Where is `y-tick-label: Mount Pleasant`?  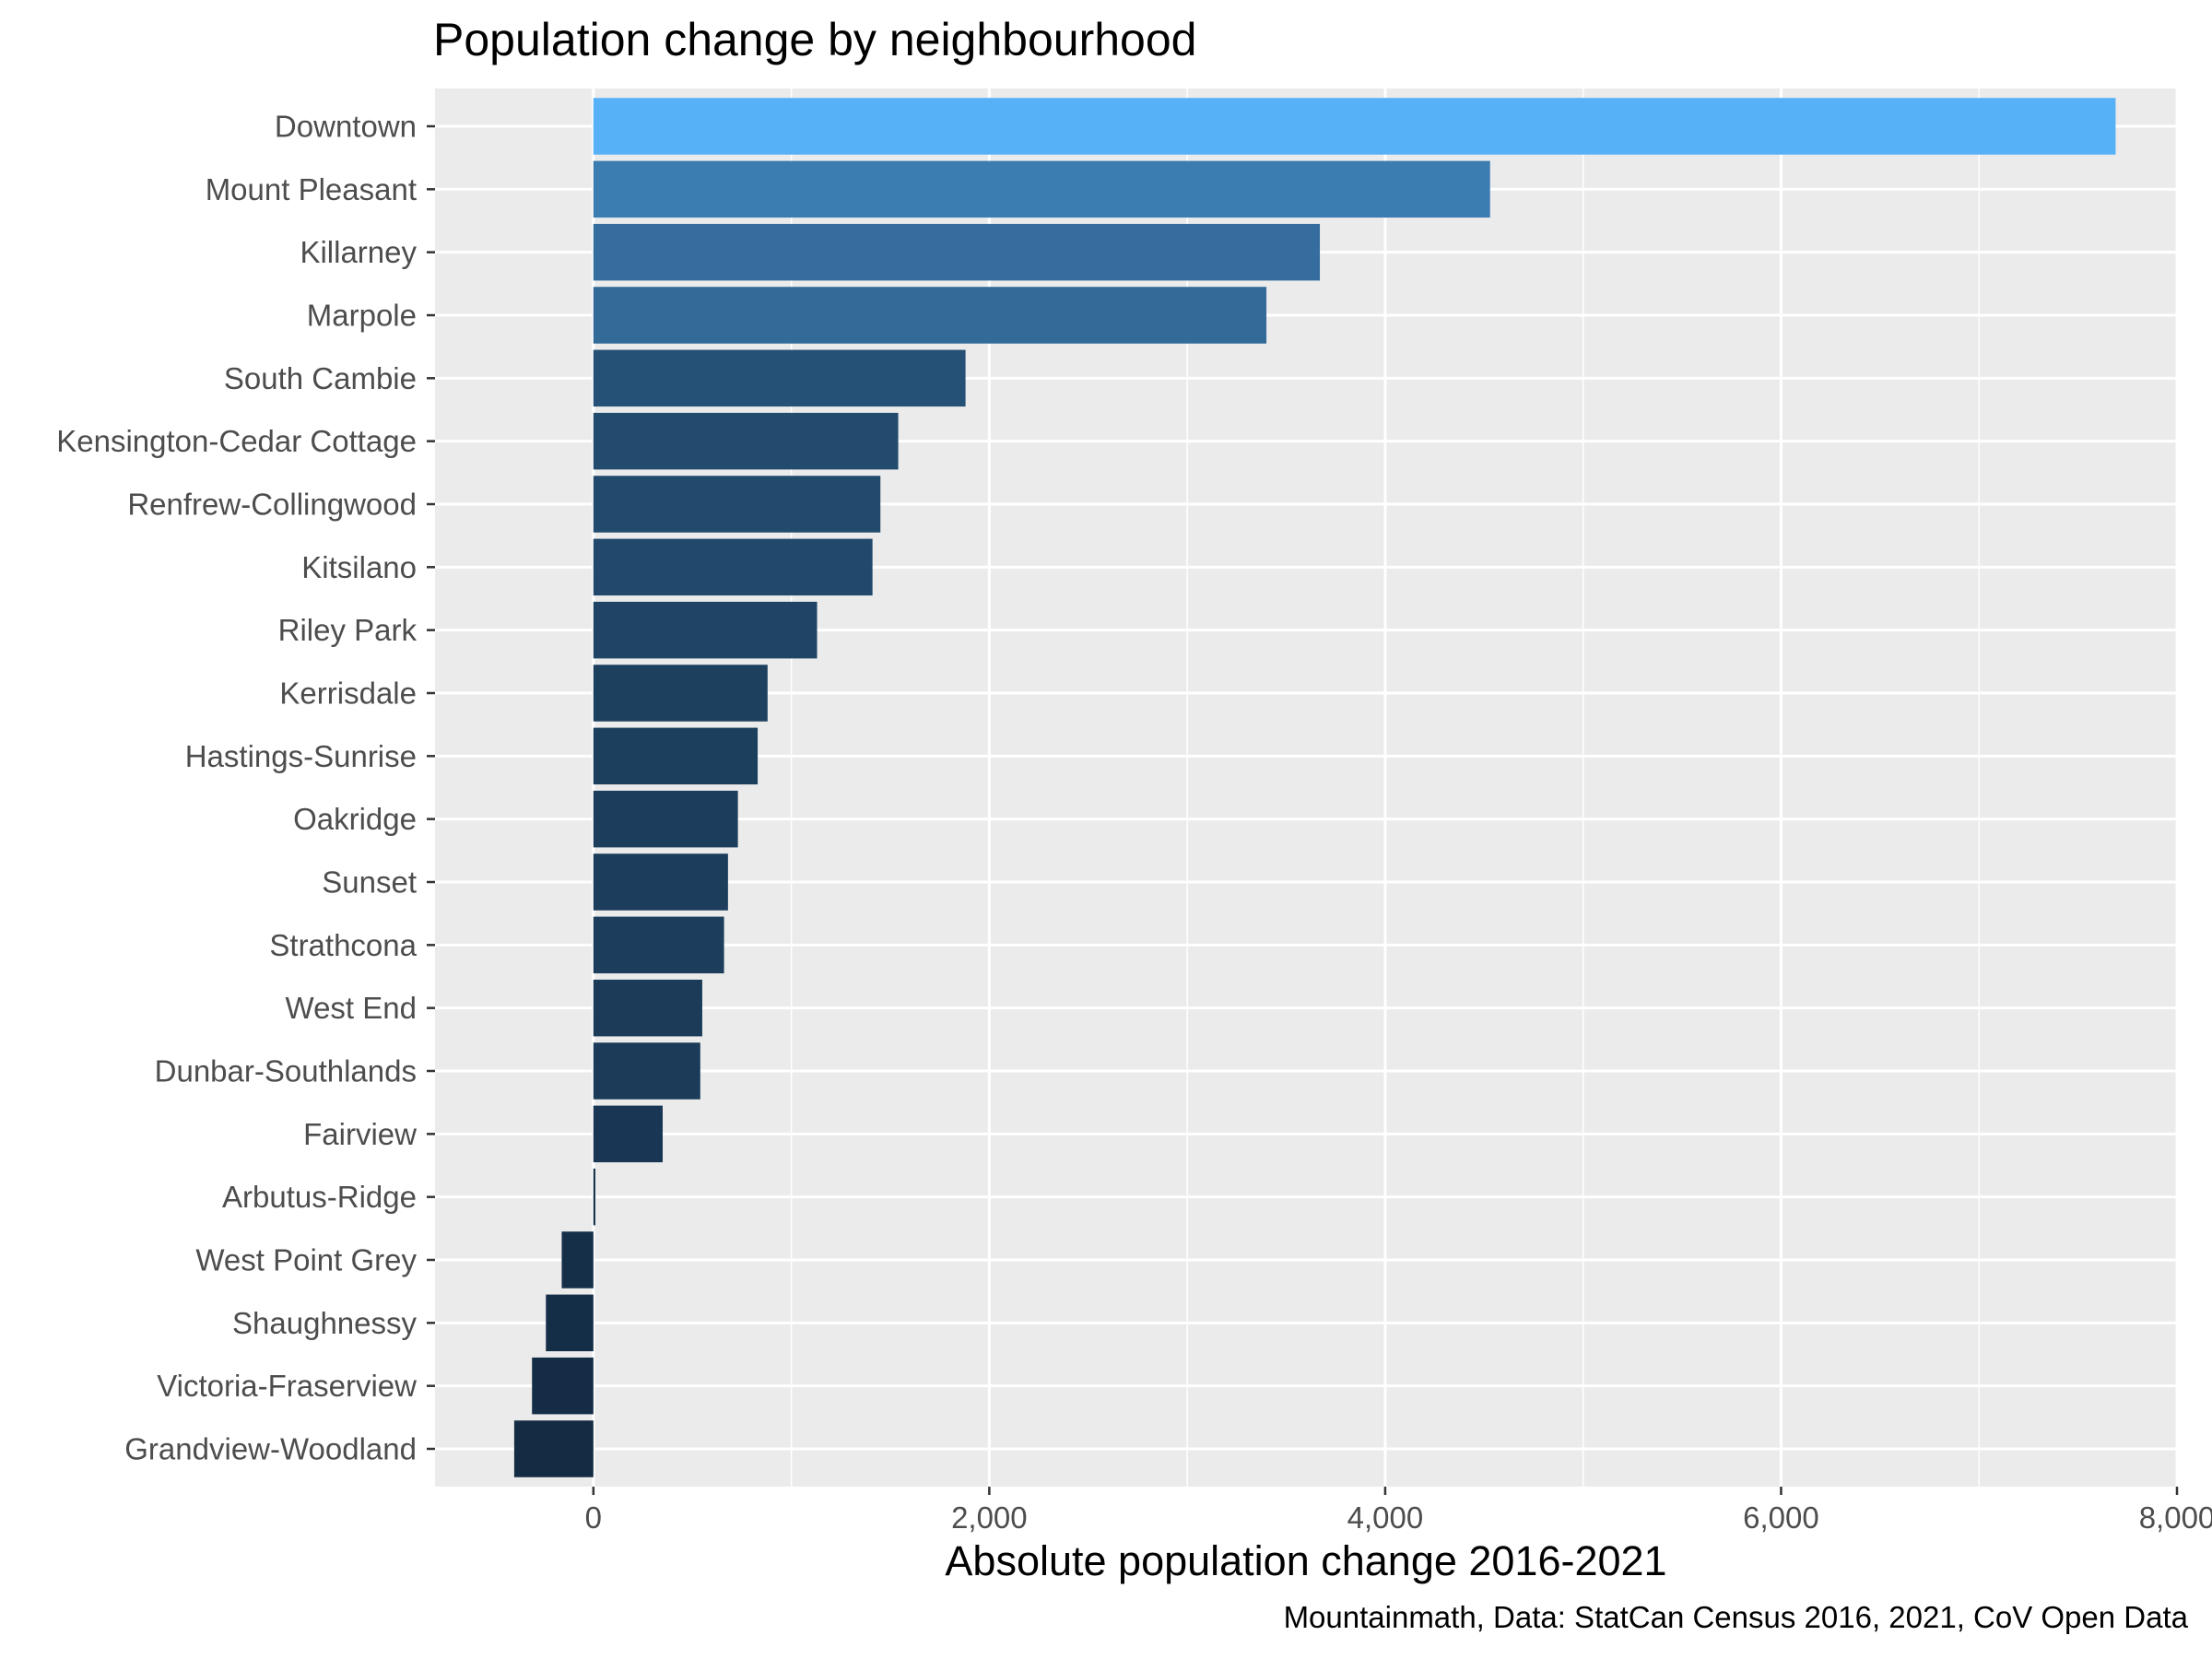 y-tick-label: Mount Pleasant is located at coordinates (311, 189).